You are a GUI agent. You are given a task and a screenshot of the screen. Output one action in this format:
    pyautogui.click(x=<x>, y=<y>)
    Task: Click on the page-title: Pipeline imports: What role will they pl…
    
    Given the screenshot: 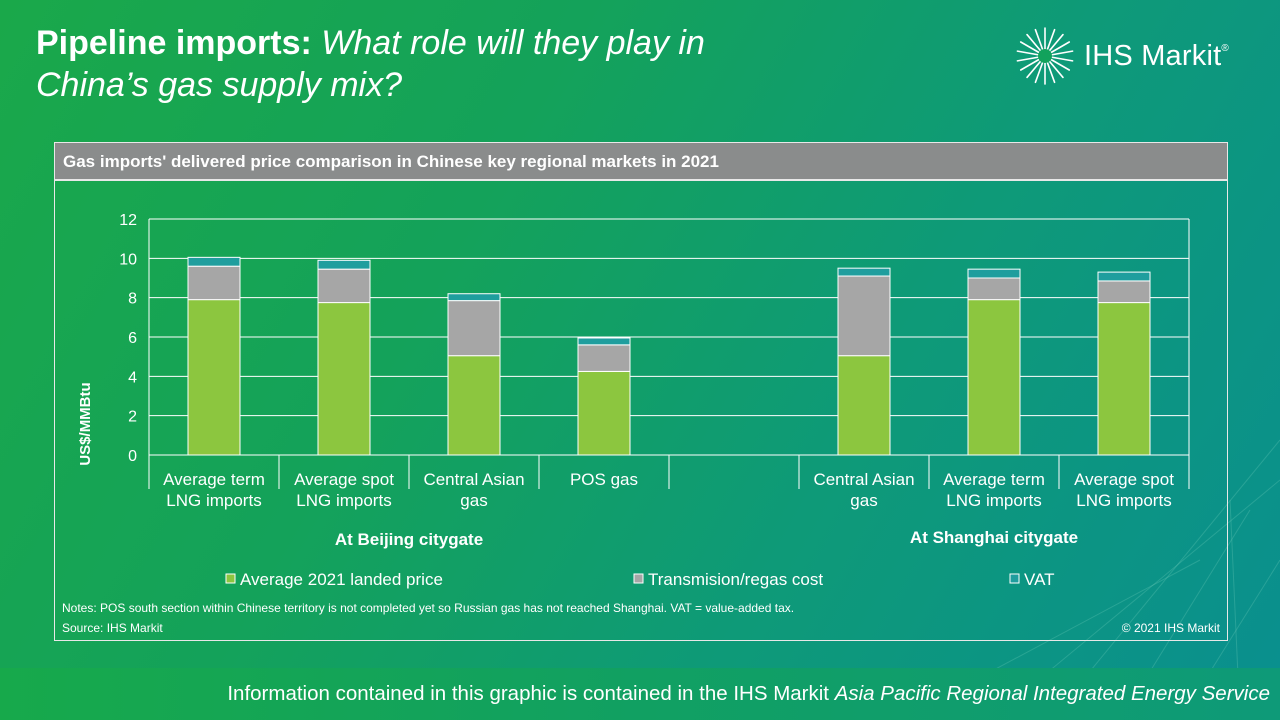 What is the action you would take?
    pyautogui.click(x=370, y=64)
    